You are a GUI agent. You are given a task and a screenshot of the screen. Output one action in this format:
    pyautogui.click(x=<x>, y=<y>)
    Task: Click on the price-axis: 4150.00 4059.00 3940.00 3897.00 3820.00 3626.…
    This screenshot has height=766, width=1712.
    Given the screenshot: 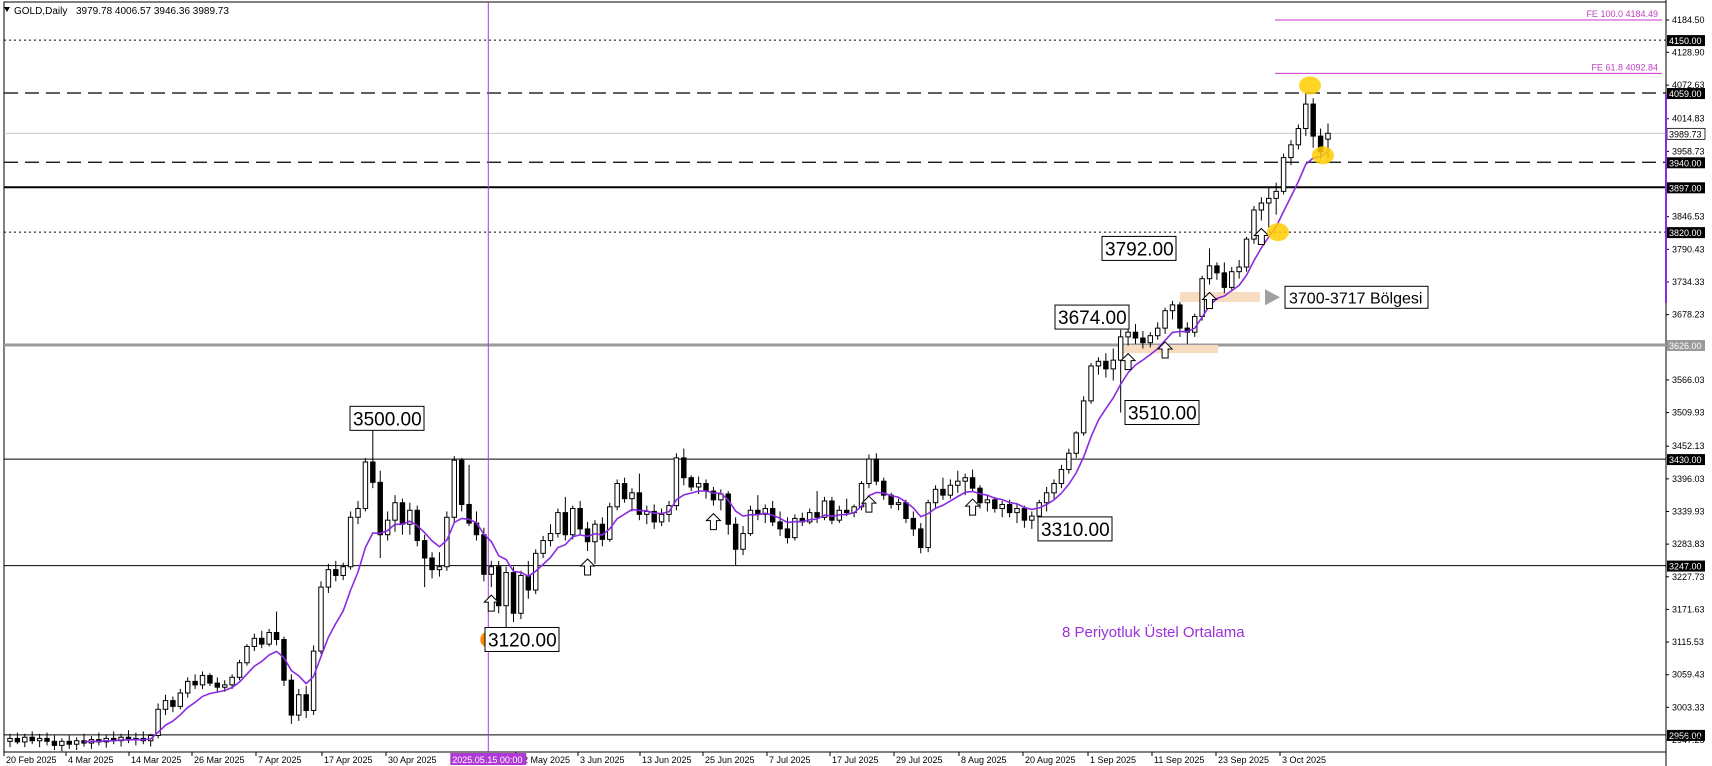 What is the action you would take?
    pyautogui.click(x=1685, y=380)
    